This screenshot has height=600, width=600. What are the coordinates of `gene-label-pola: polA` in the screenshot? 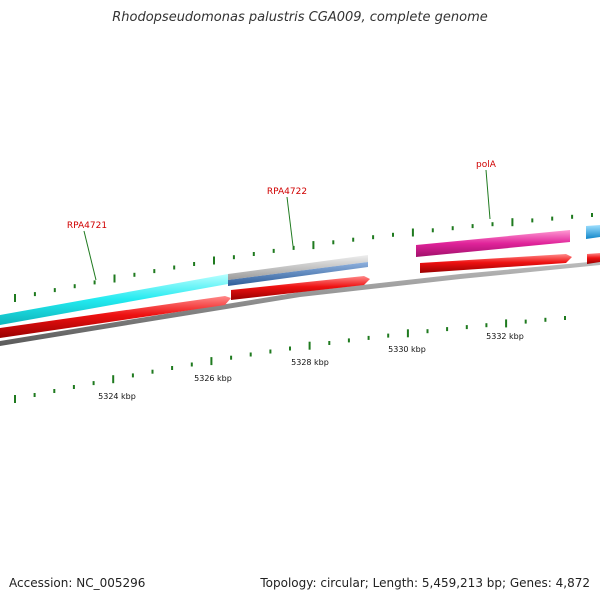 It's located at (486, 165).